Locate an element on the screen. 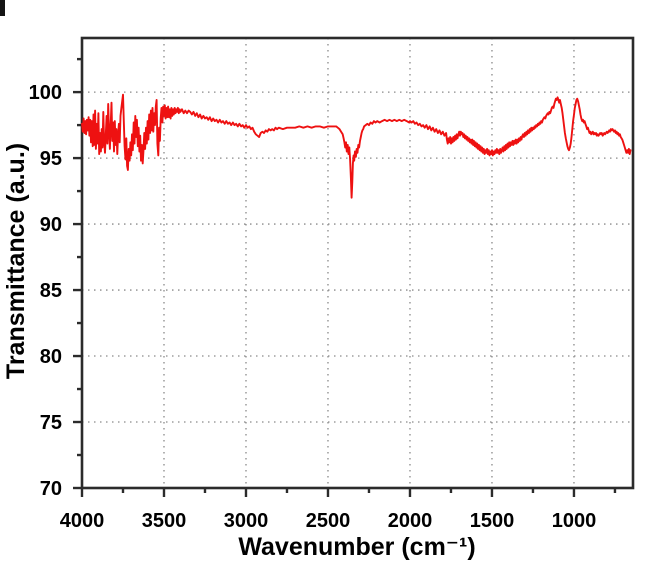 The height and width of the screenshot is (566, 657). y-tick-label: 70 is located at coordinates (51, 489).